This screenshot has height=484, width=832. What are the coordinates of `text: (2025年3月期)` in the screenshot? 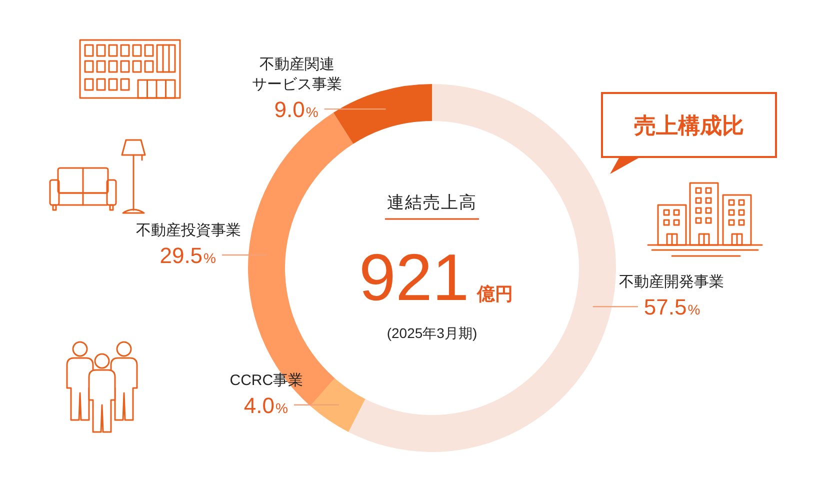 It's located at (432, 333).